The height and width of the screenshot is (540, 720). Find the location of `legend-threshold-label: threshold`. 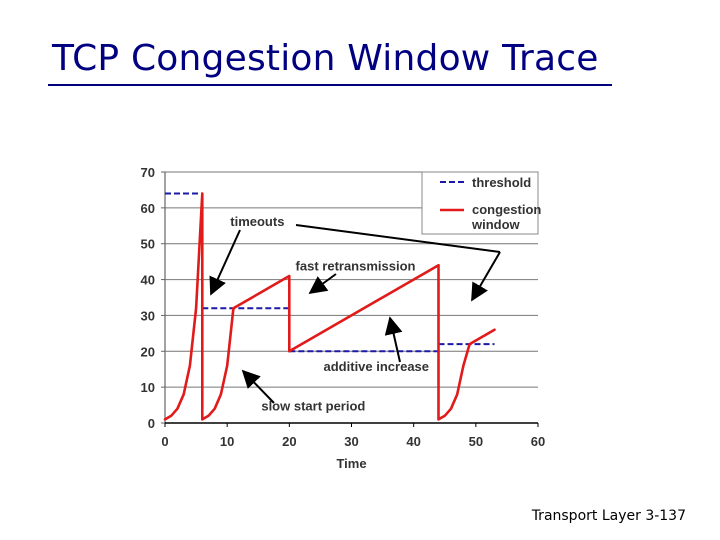

legend-threshold-label: threshold is located at coordinates (501, 182).